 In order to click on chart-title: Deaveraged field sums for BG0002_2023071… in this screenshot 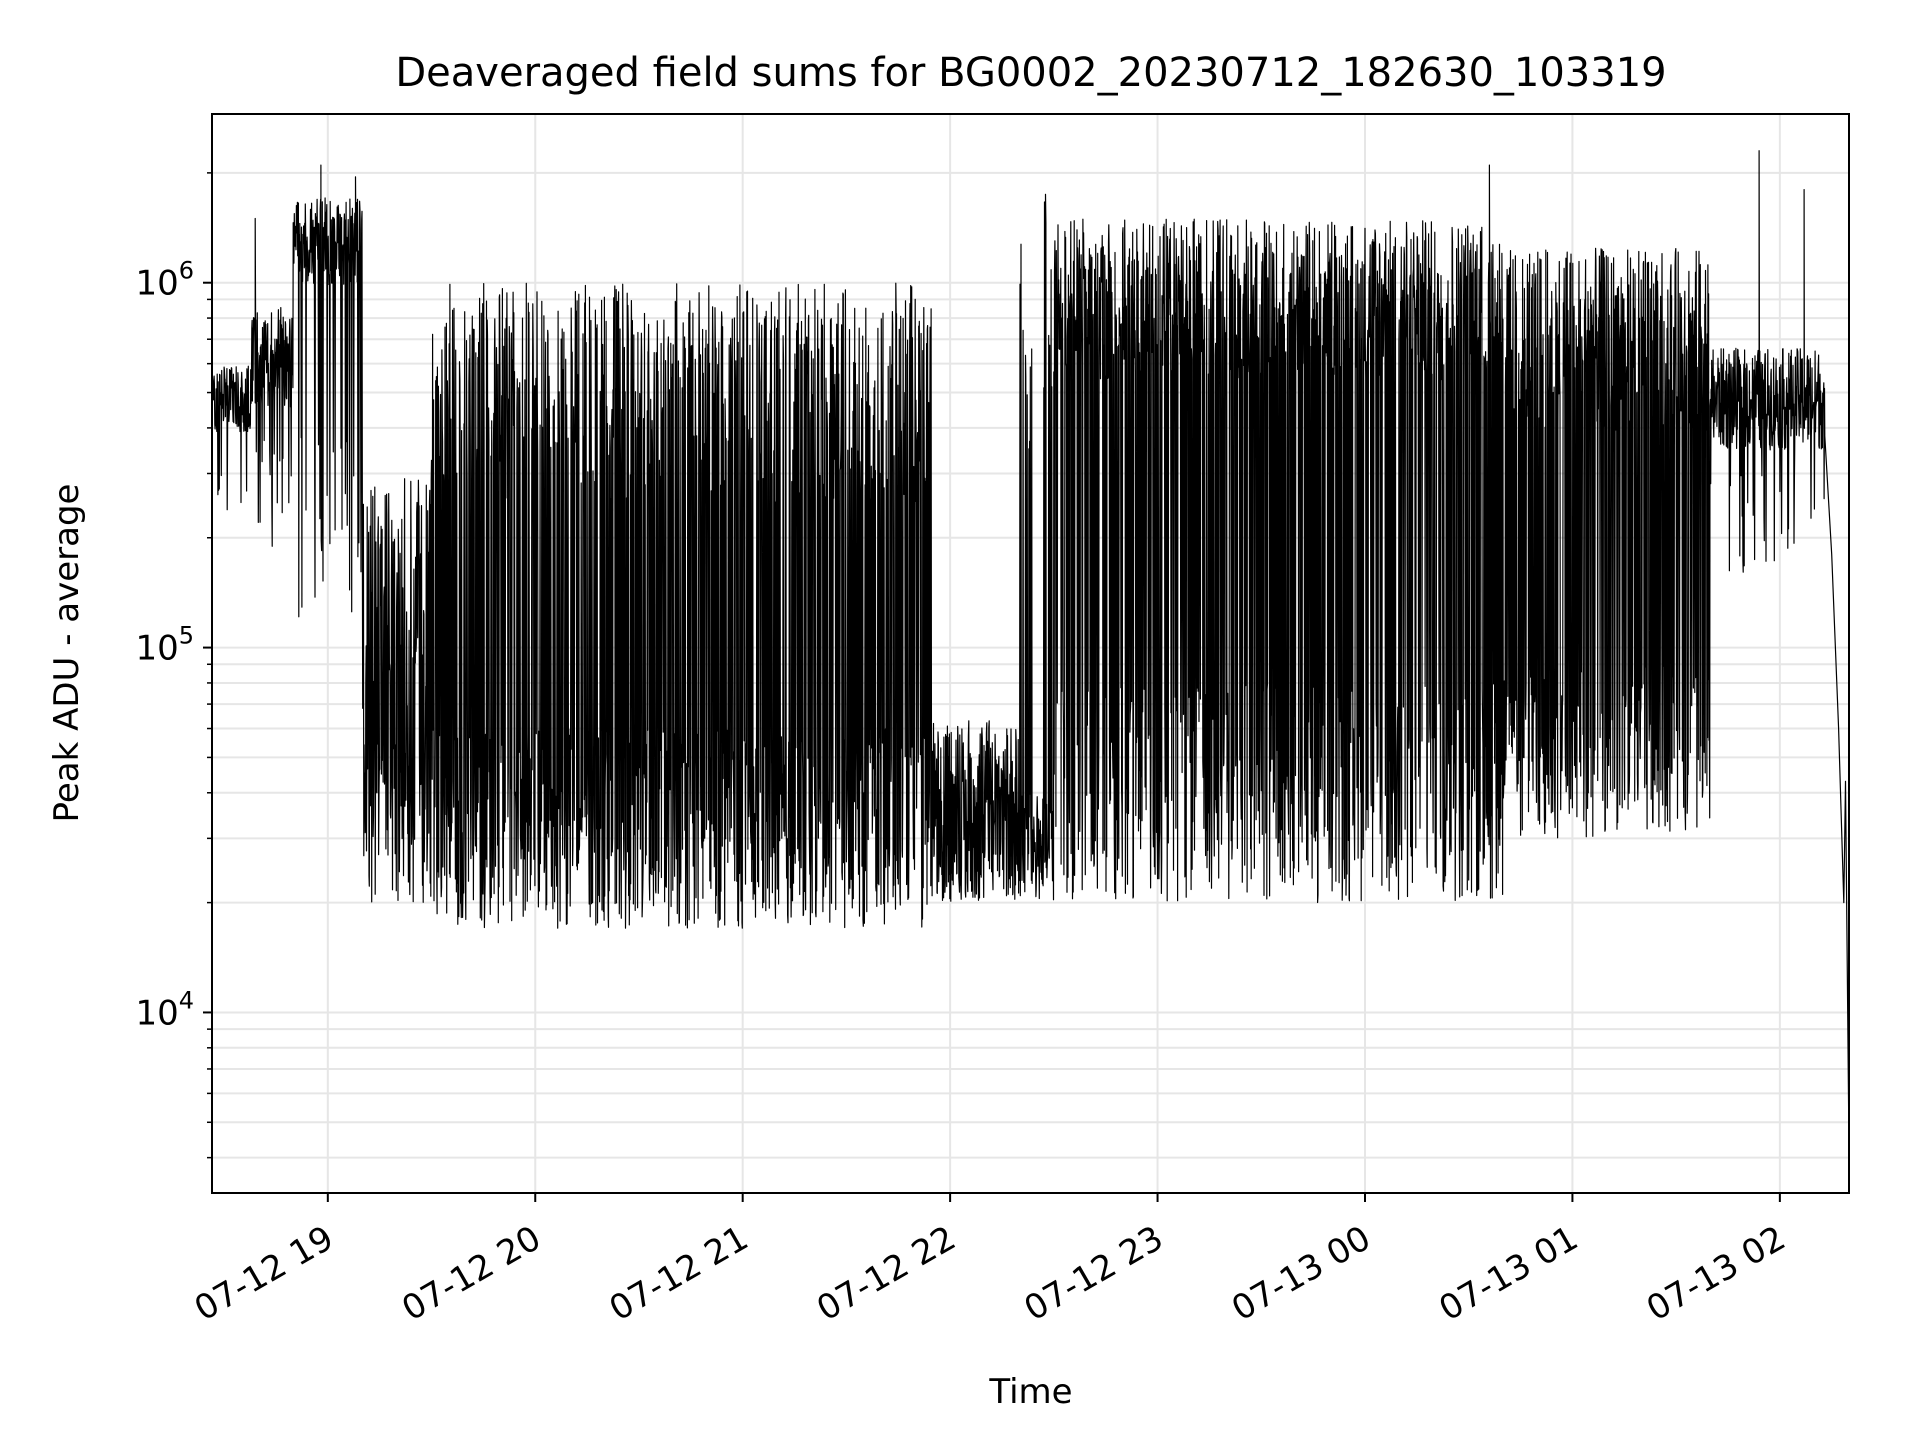, I will do `click(1030, 73)`.